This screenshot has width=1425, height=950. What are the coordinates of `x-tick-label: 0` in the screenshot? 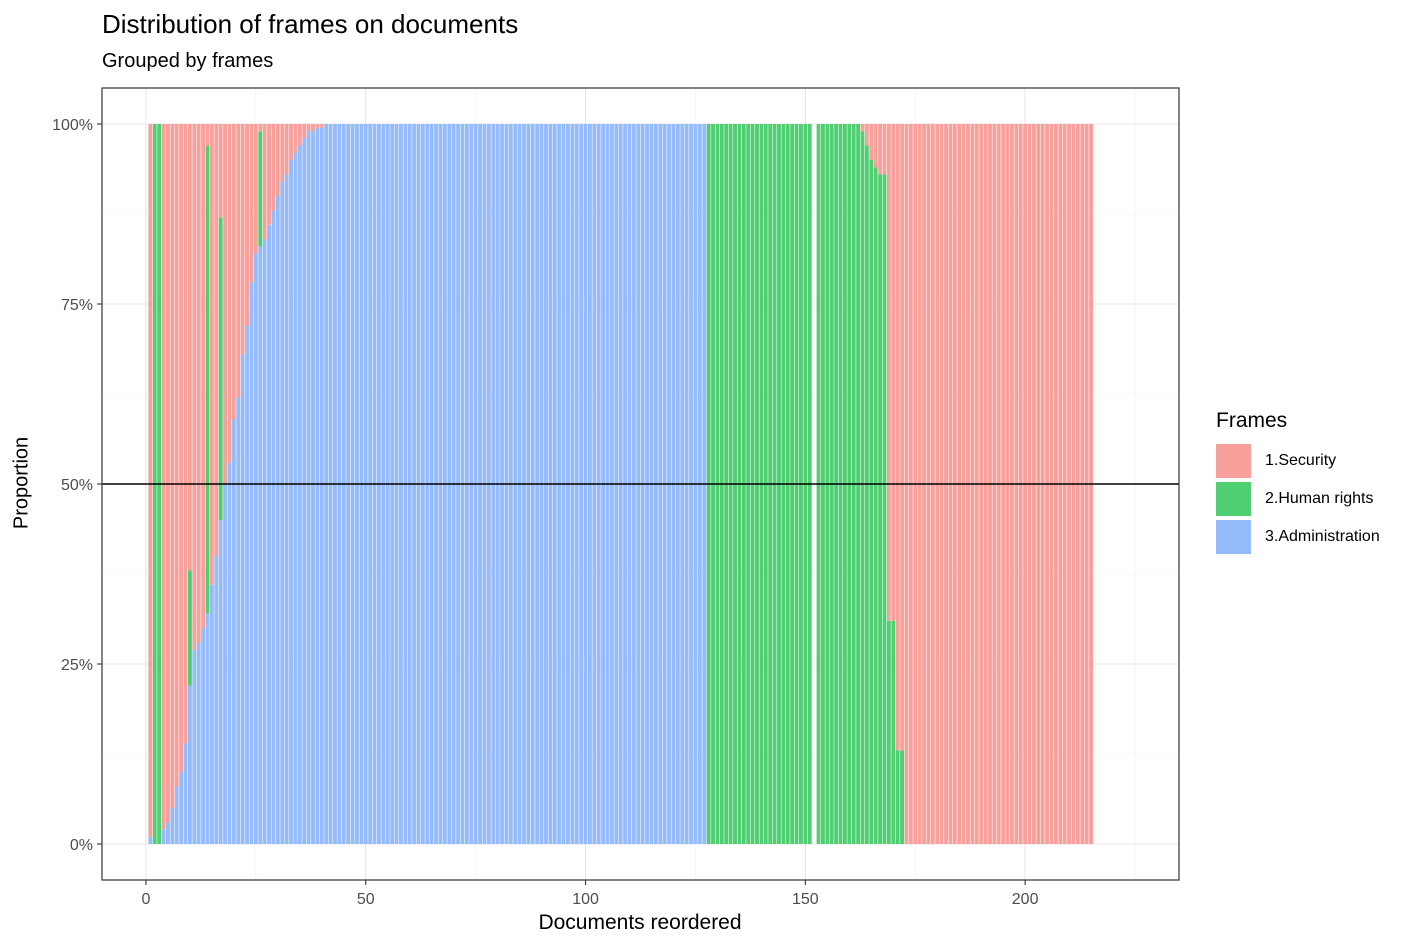 It's located at (146, 899).